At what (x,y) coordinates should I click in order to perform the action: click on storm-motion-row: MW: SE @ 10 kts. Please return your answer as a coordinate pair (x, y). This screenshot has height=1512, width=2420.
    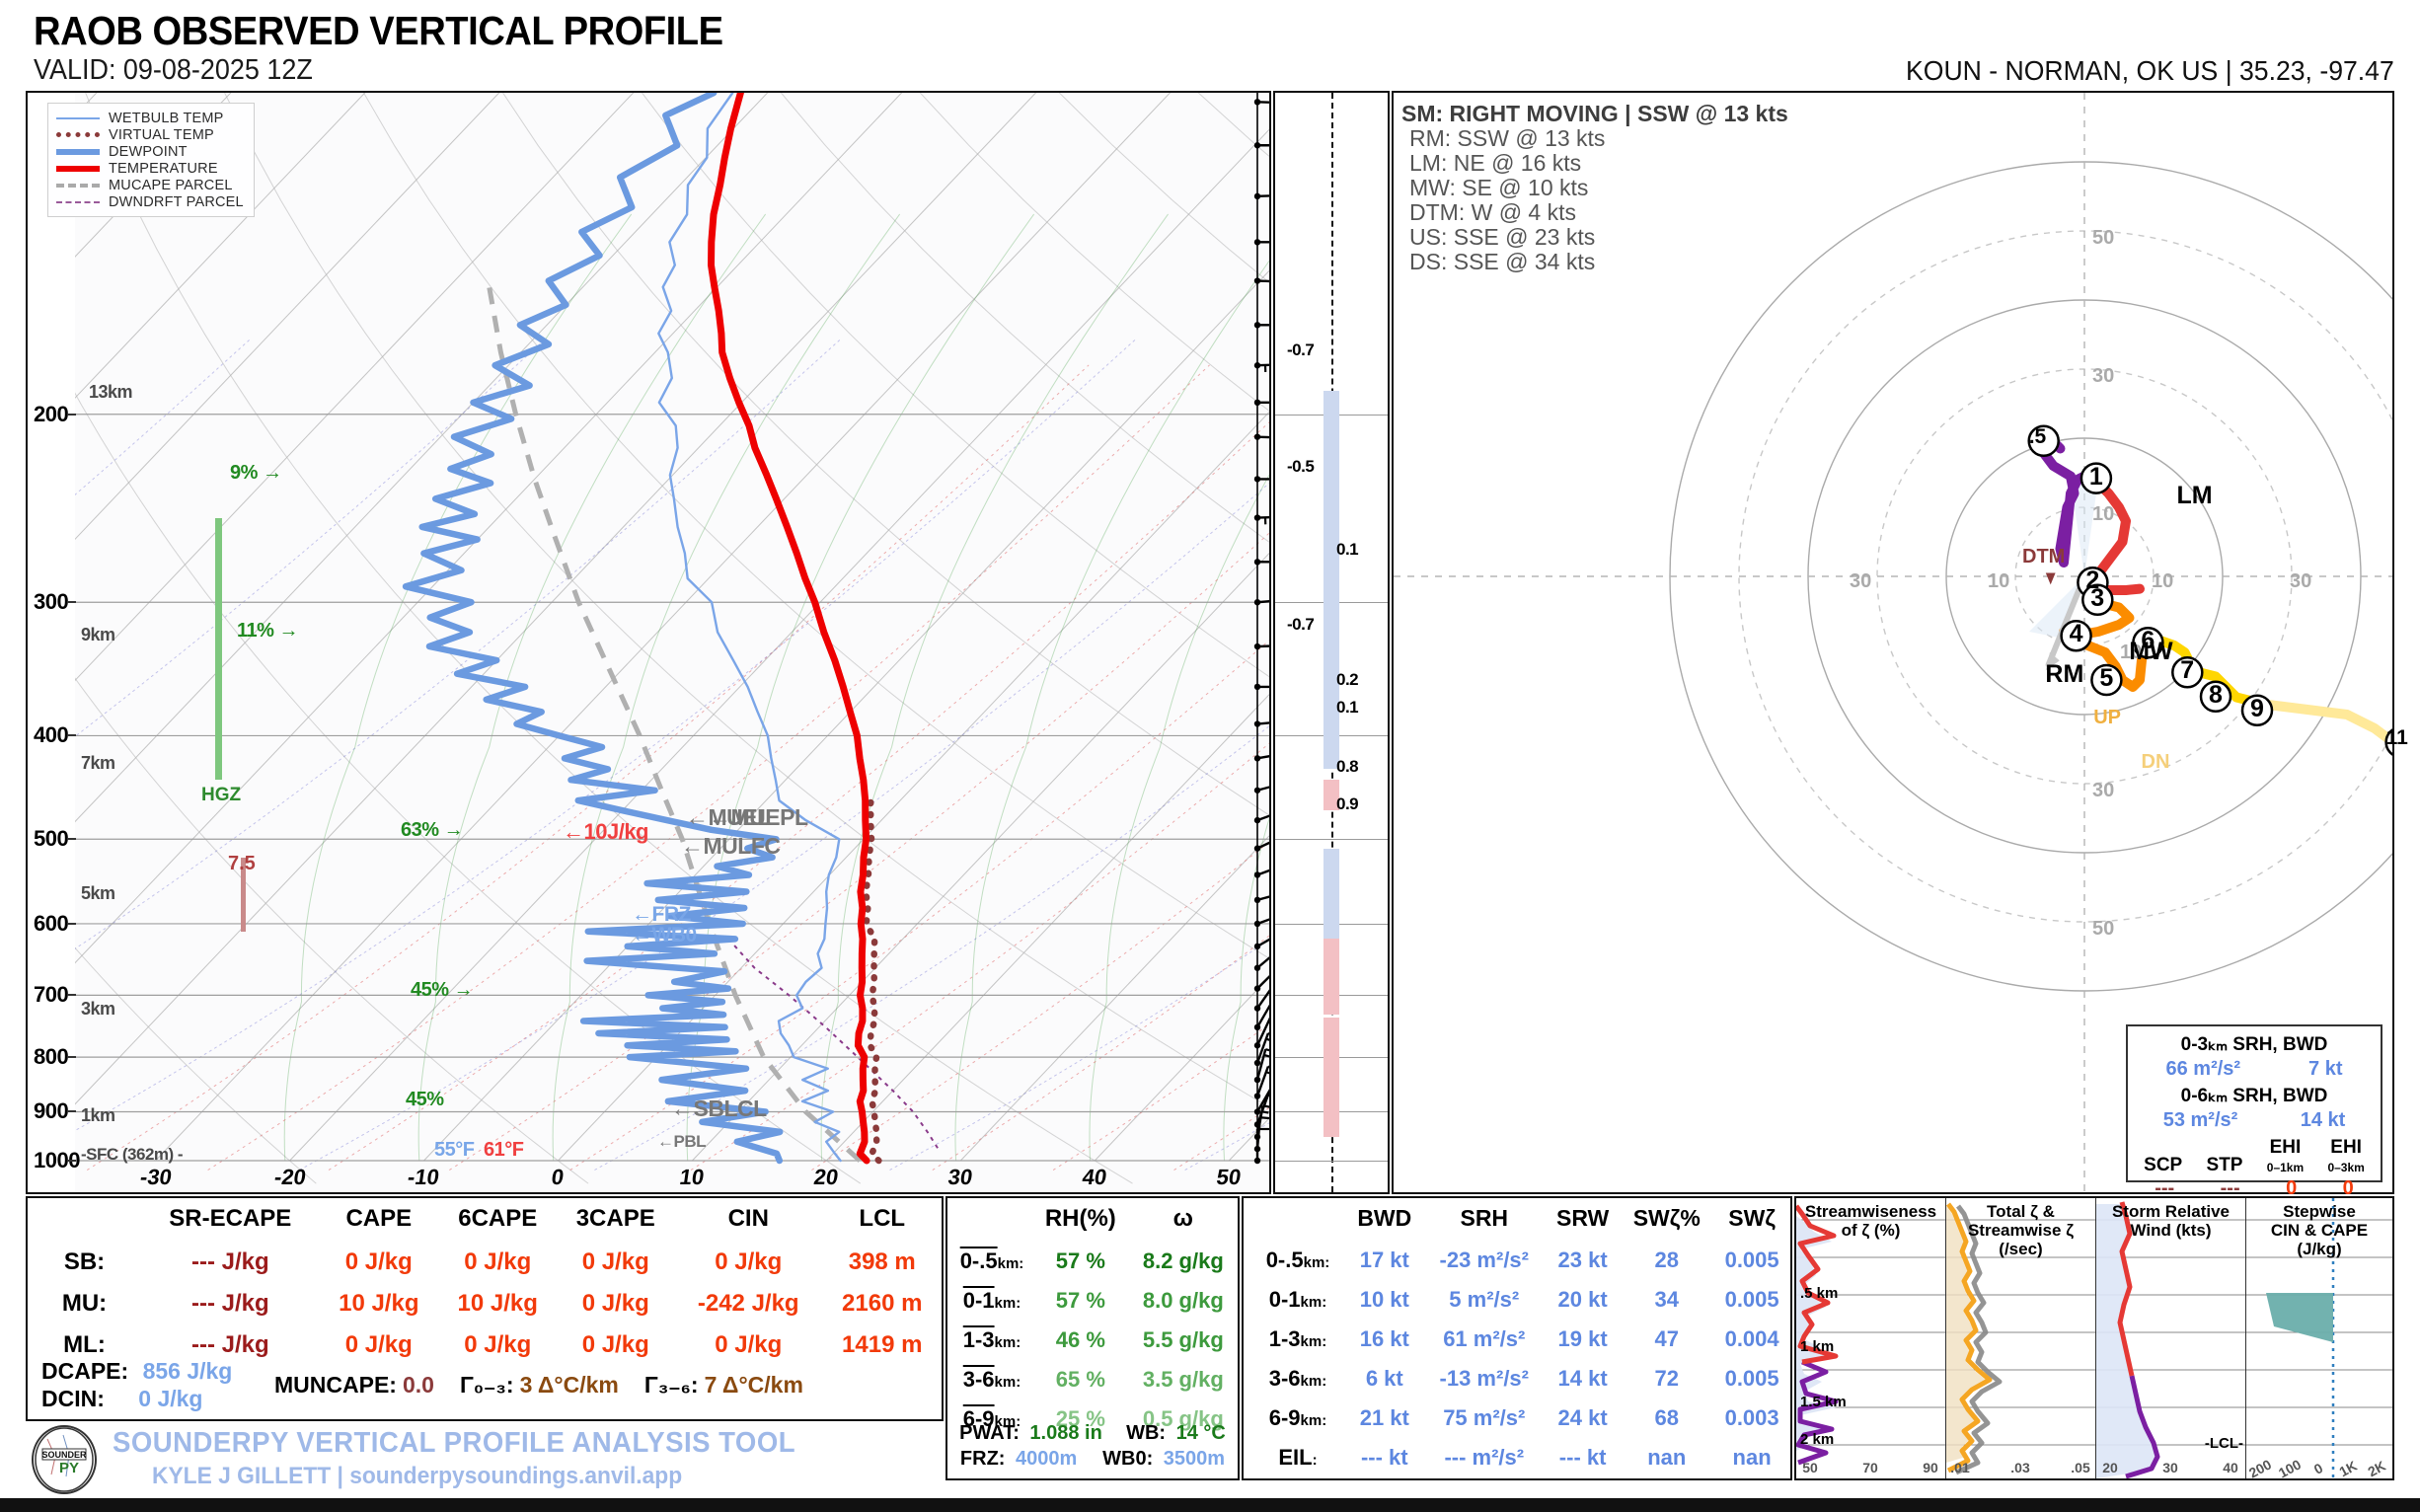
    Looking at the image, I should click on (1499, 187).